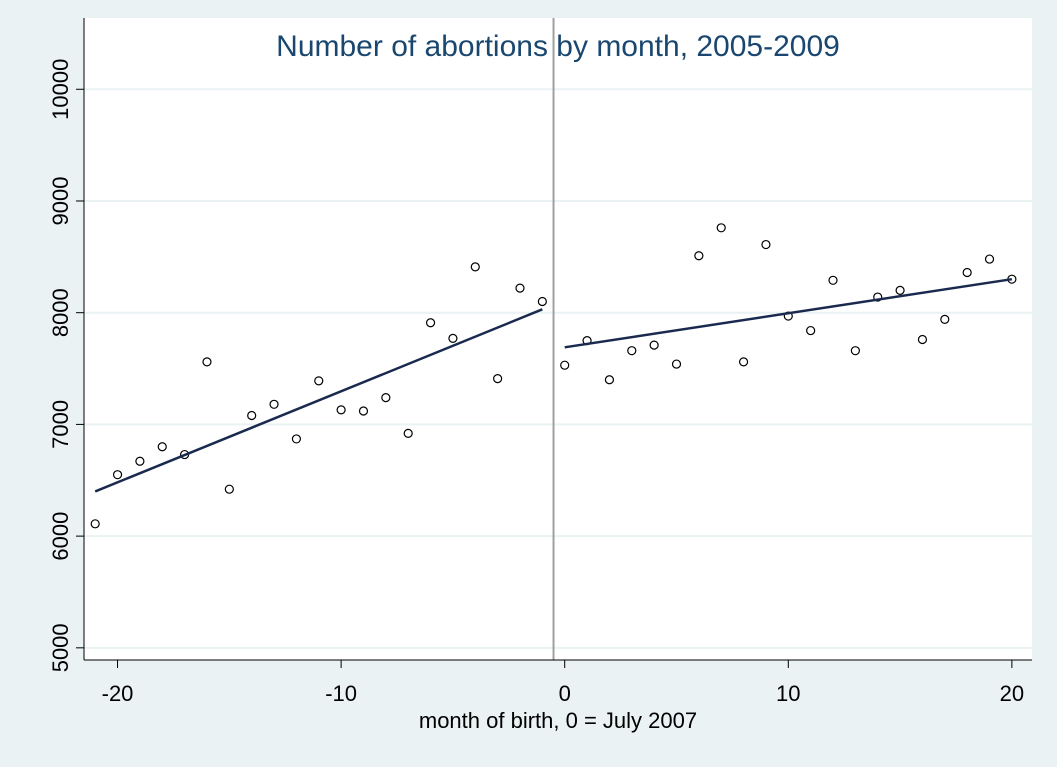 This screenshot has height=767, width=1057. I want to click on x-tick-label: 20, so click(1012, 693).